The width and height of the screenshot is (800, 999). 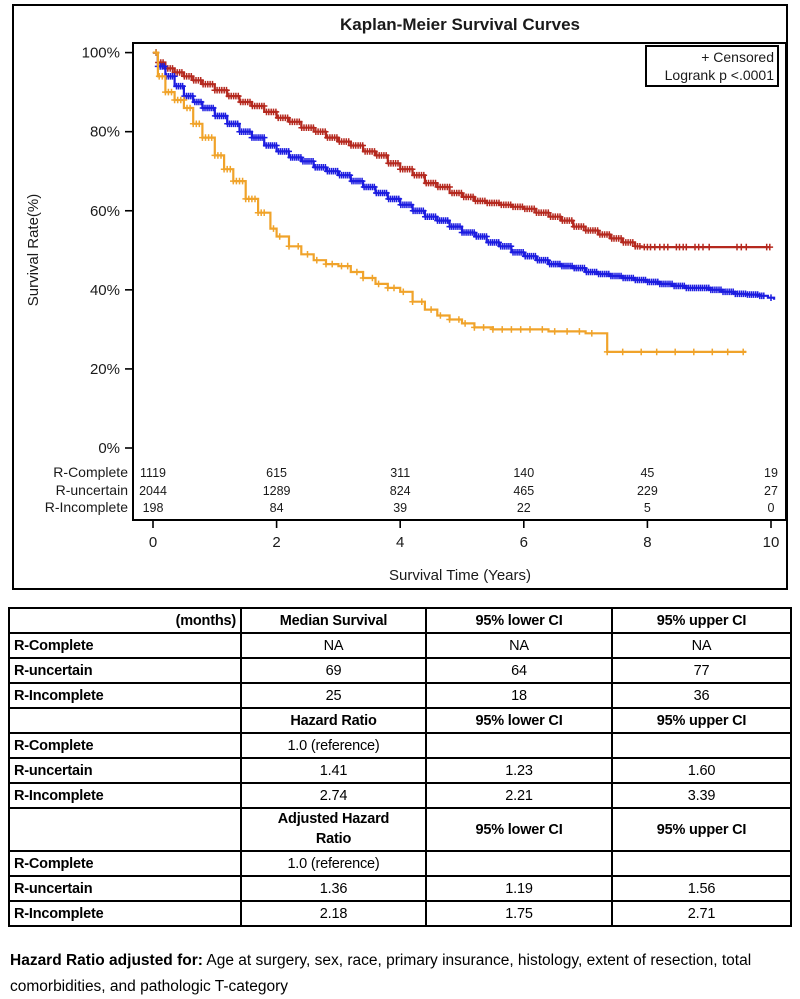 What do you see at coordinates (720, 75) in the screenshot?
I see `legend-logrank-label: Logrank p <.0001` at bounding box center [720, 75].